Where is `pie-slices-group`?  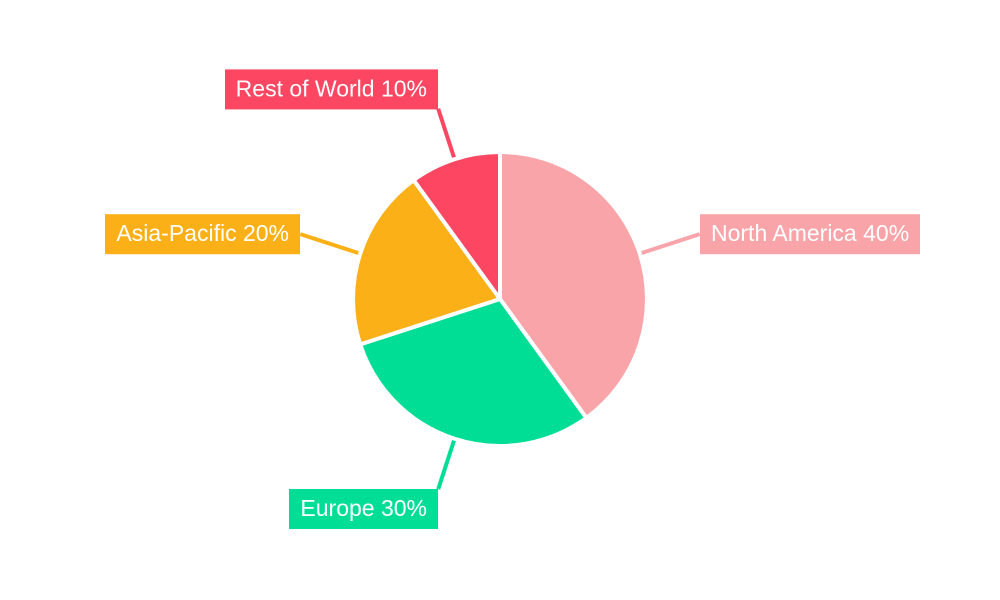
pie-slices-group is located at coordinates (500, 299).